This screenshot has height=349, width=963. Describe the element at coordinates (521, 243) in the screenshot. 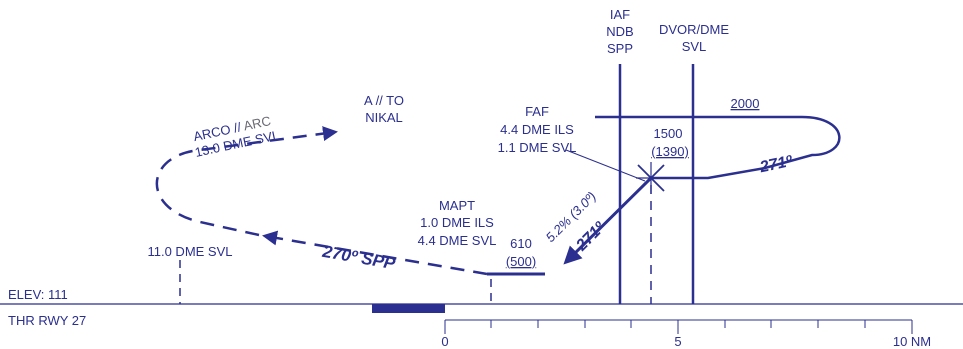

I see `mapt-altitude: 610` at that location.